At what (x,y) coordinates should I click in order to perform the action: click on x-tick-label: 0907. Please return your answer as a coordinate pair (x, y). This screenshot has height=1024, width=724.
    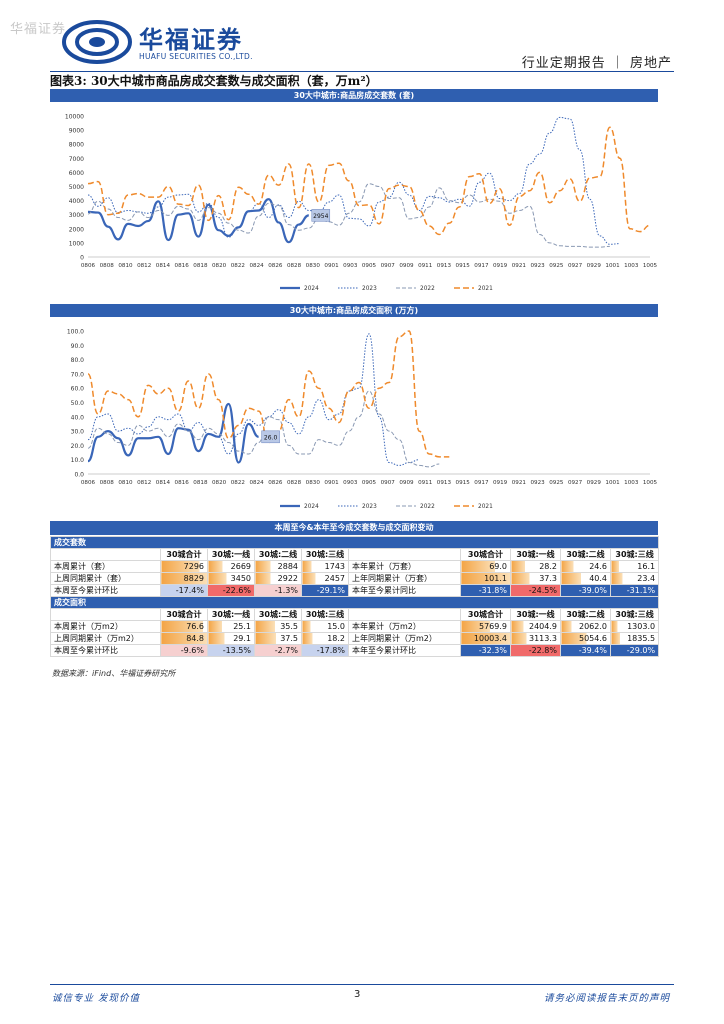
    Looking at the image, I should click on (388, 266).